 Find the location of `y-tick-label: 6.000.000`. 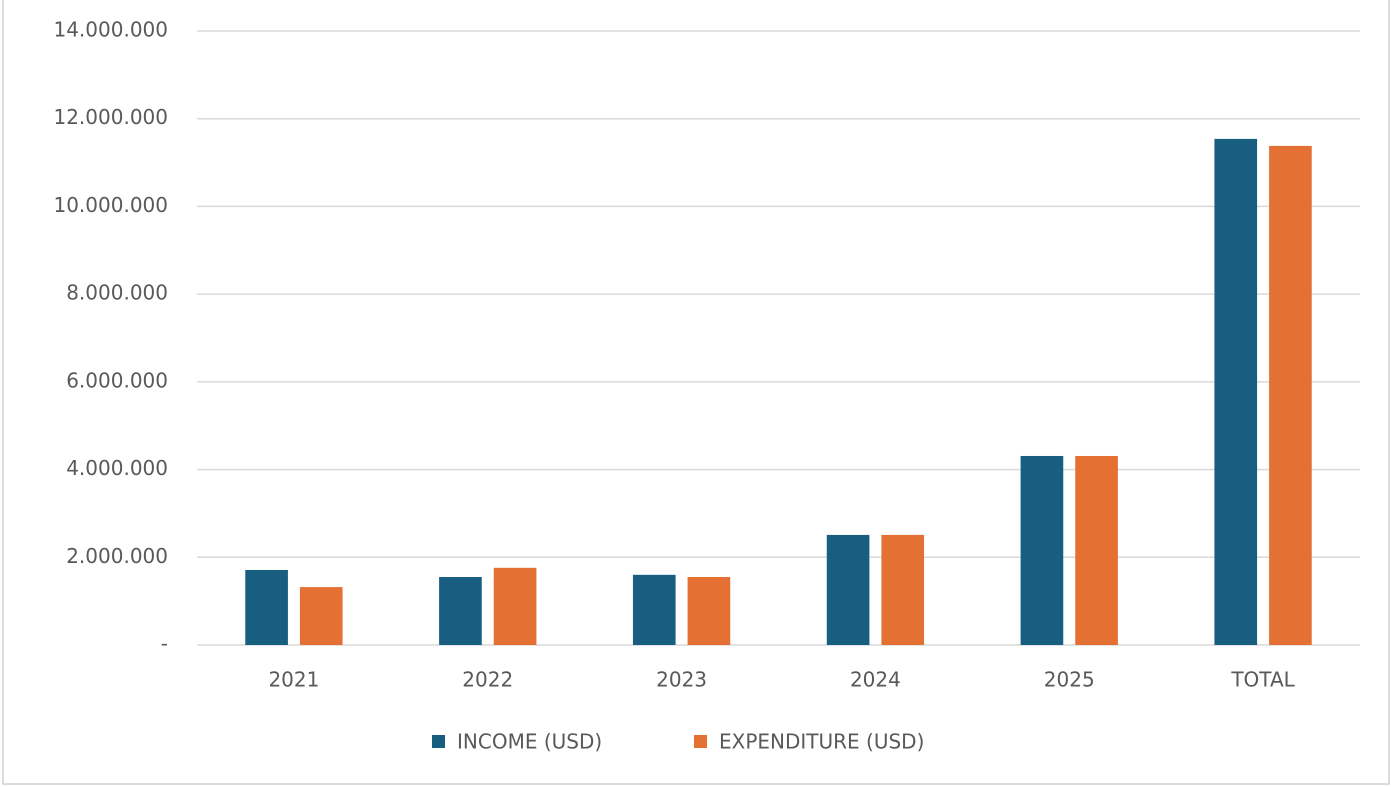

y-tick-label: 6.000.000 is located at coordinates (117, 380).